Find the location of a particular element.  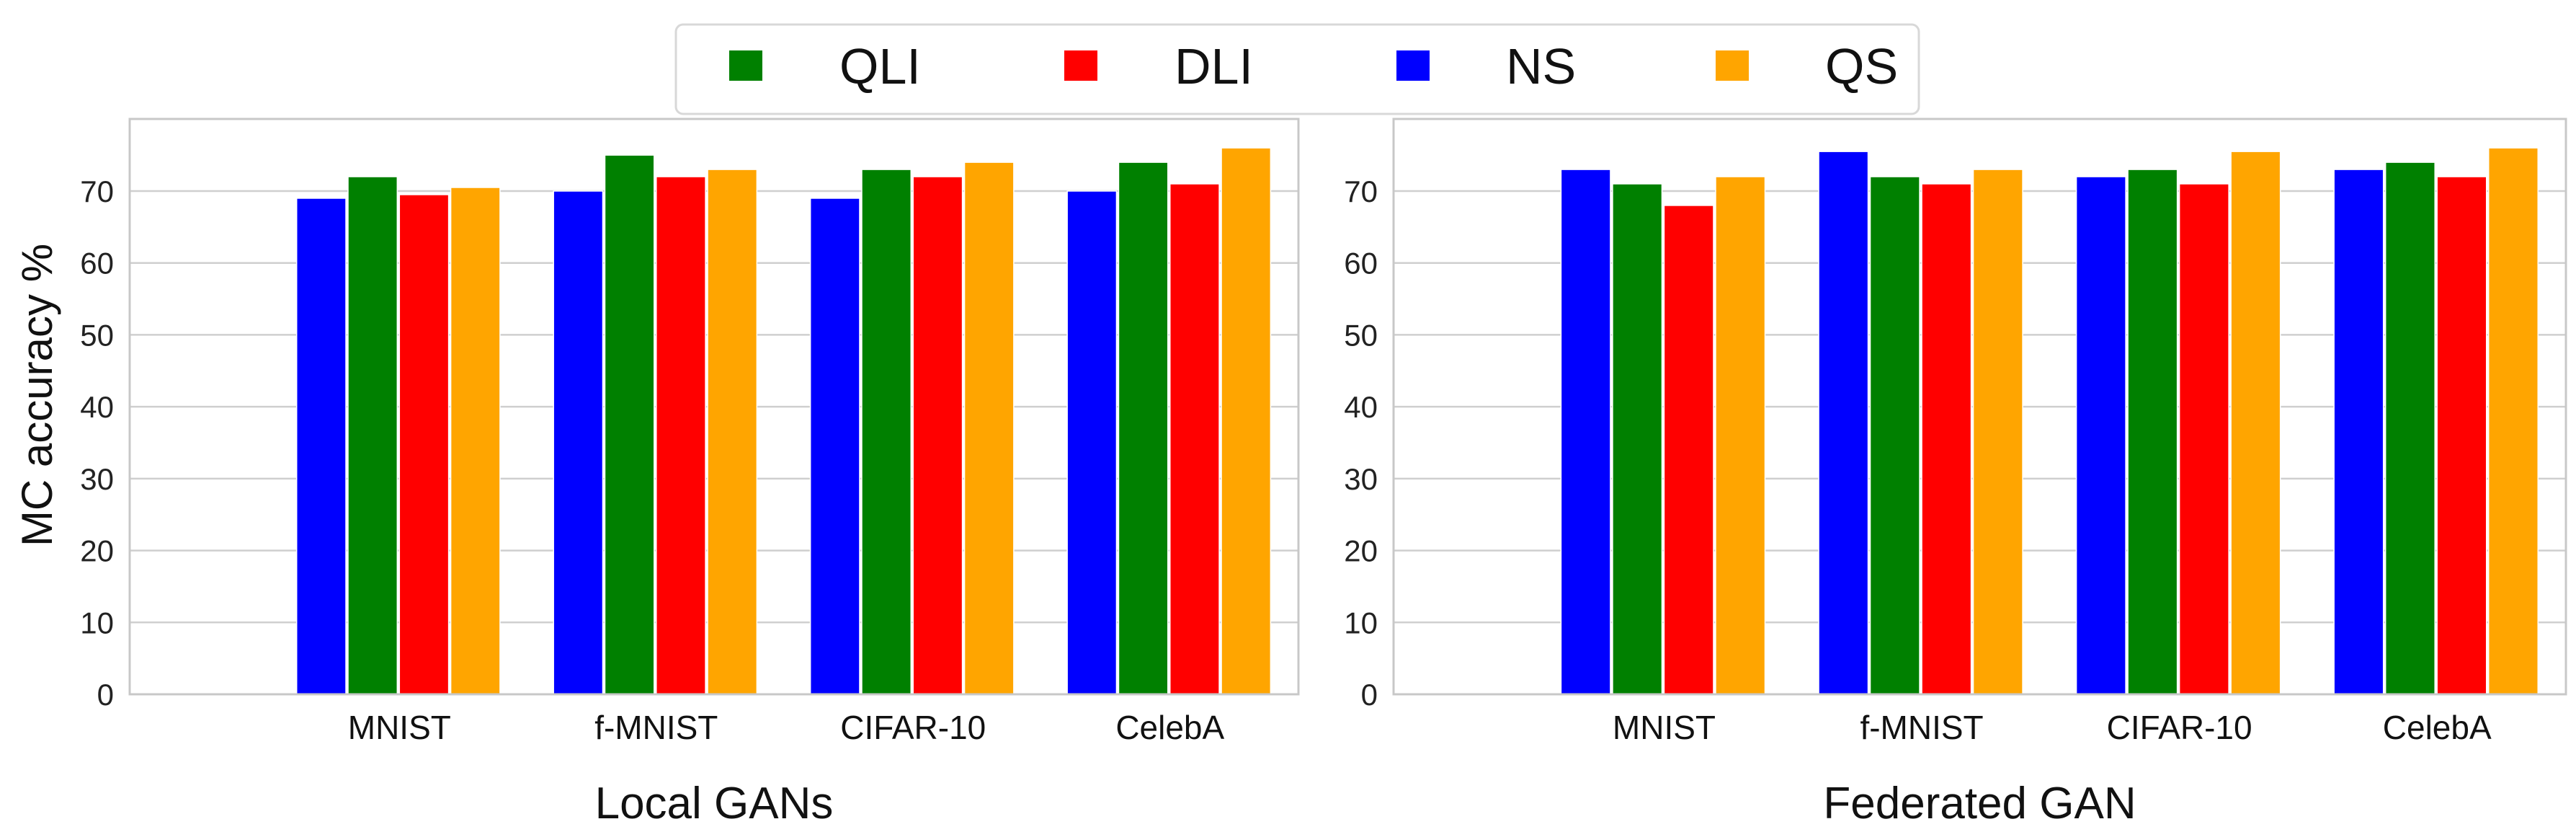

legend-label-ns: NS is located at coordinates (1541, 66).